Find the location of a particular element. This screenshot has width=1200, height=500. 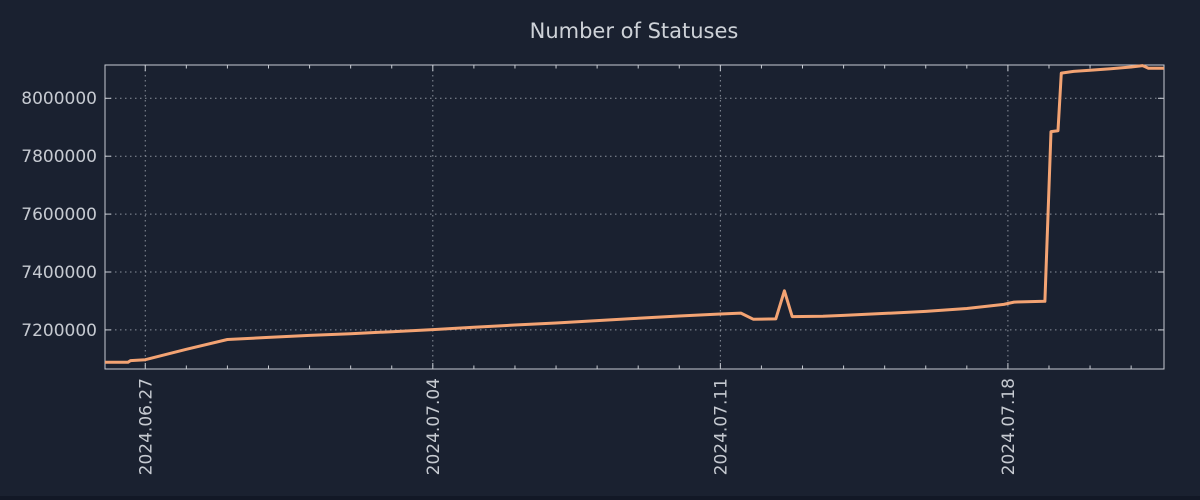

figure-bottom-edge is located at coordinates (600, 498).